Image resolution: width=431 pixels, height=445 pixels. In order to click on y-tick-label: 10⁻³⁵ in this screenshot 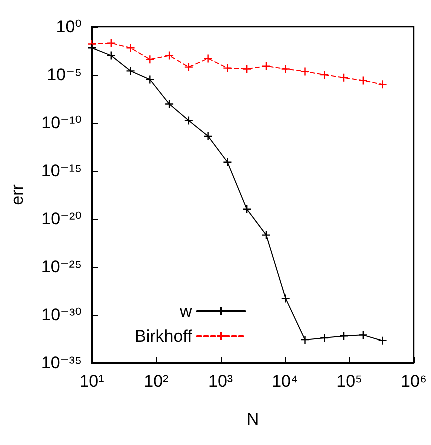, I will do `click(61, 363)`.